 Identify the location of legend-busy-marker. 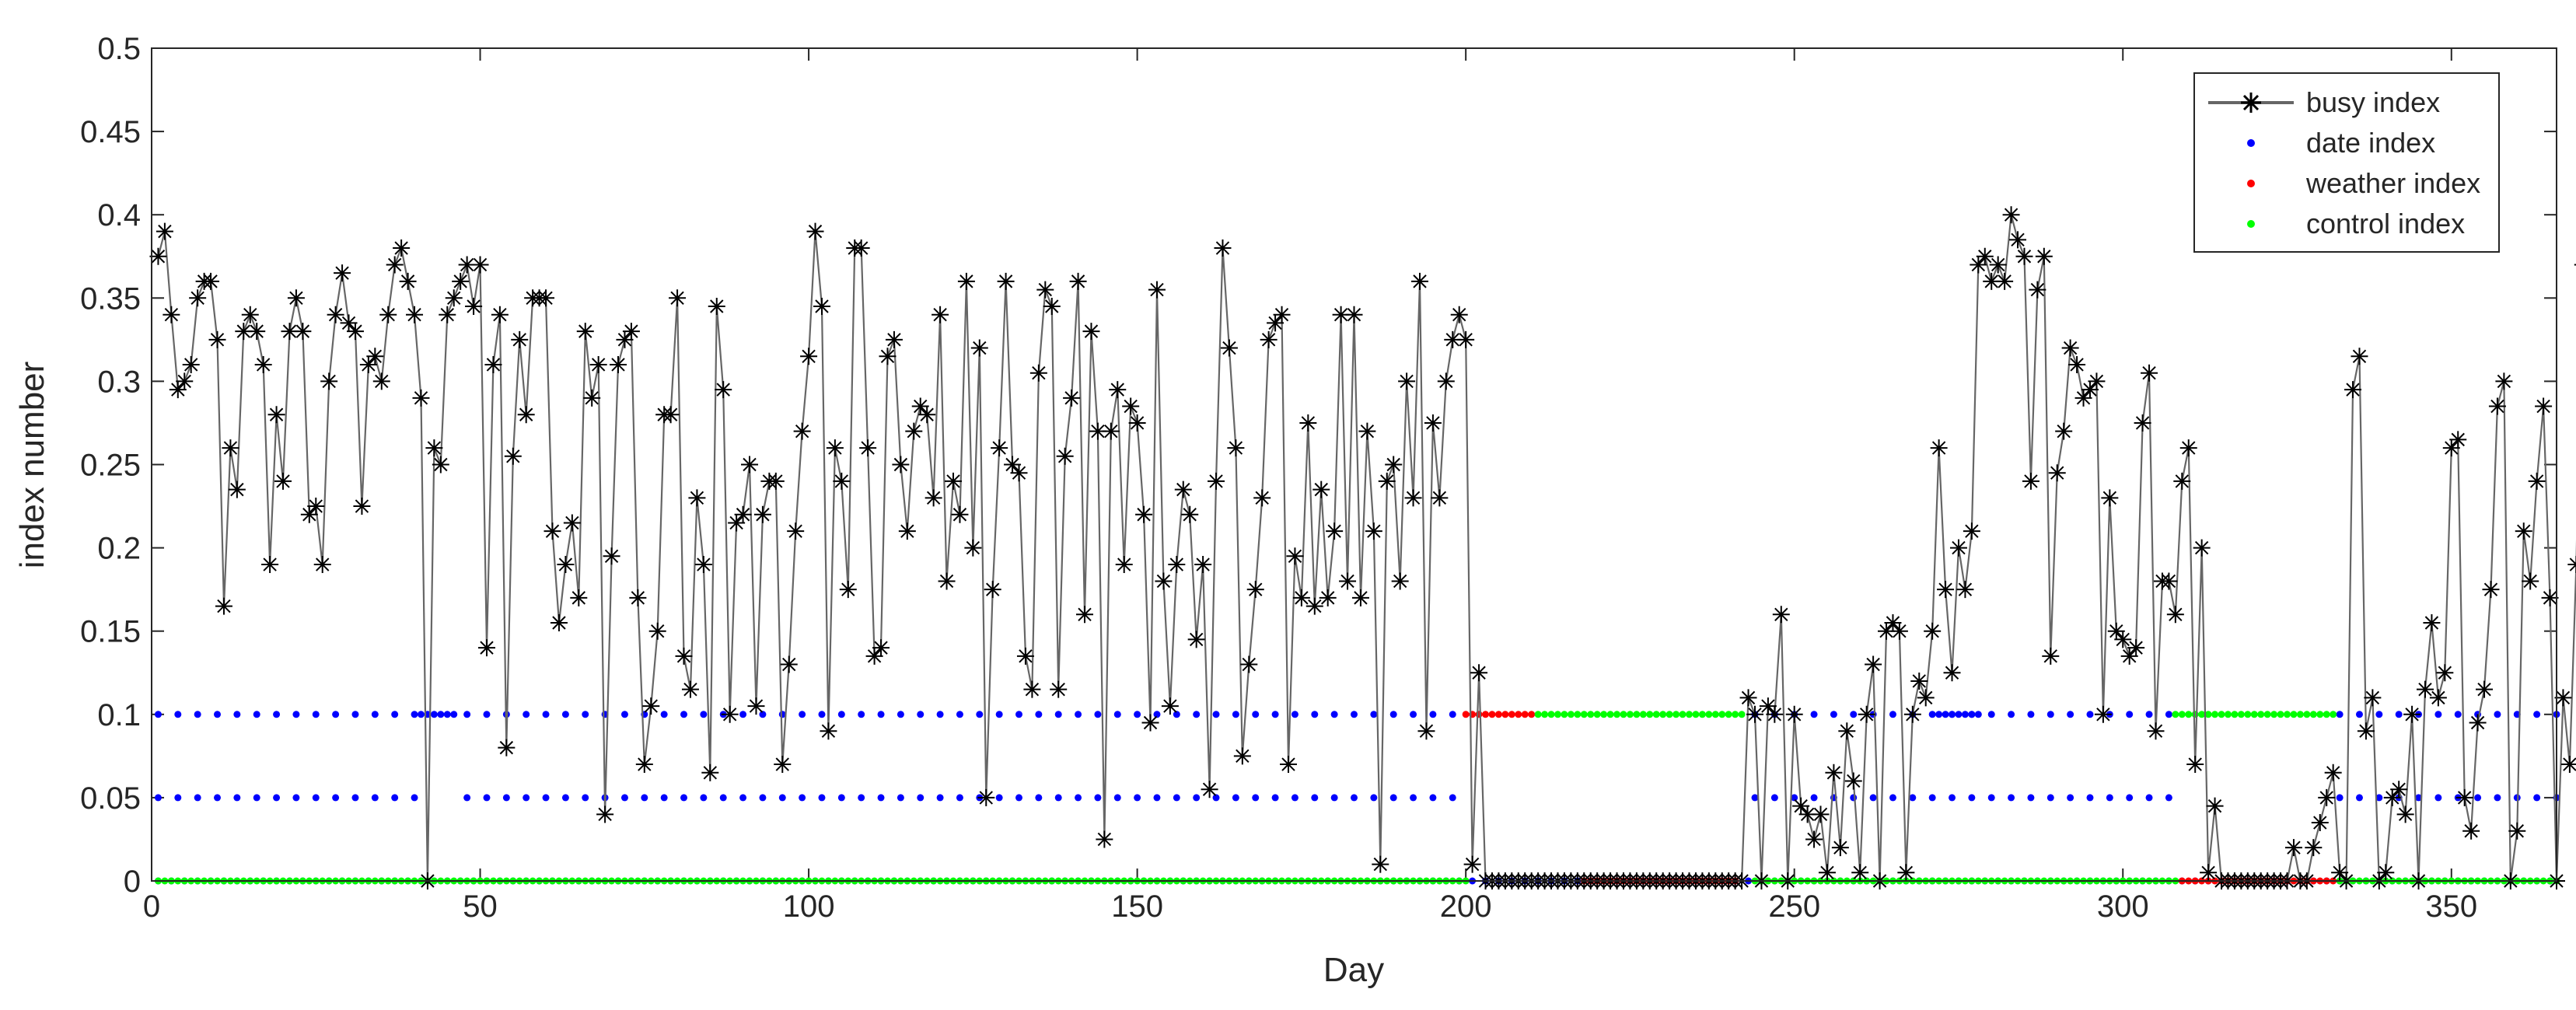
(2251, 103).